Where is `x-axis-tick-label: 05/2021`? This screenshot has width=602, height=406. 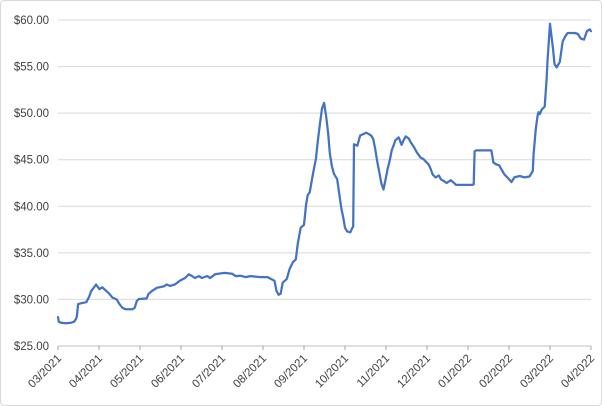 x-axis-tick-label: 05/2021 is located at coordinates (127, 372).